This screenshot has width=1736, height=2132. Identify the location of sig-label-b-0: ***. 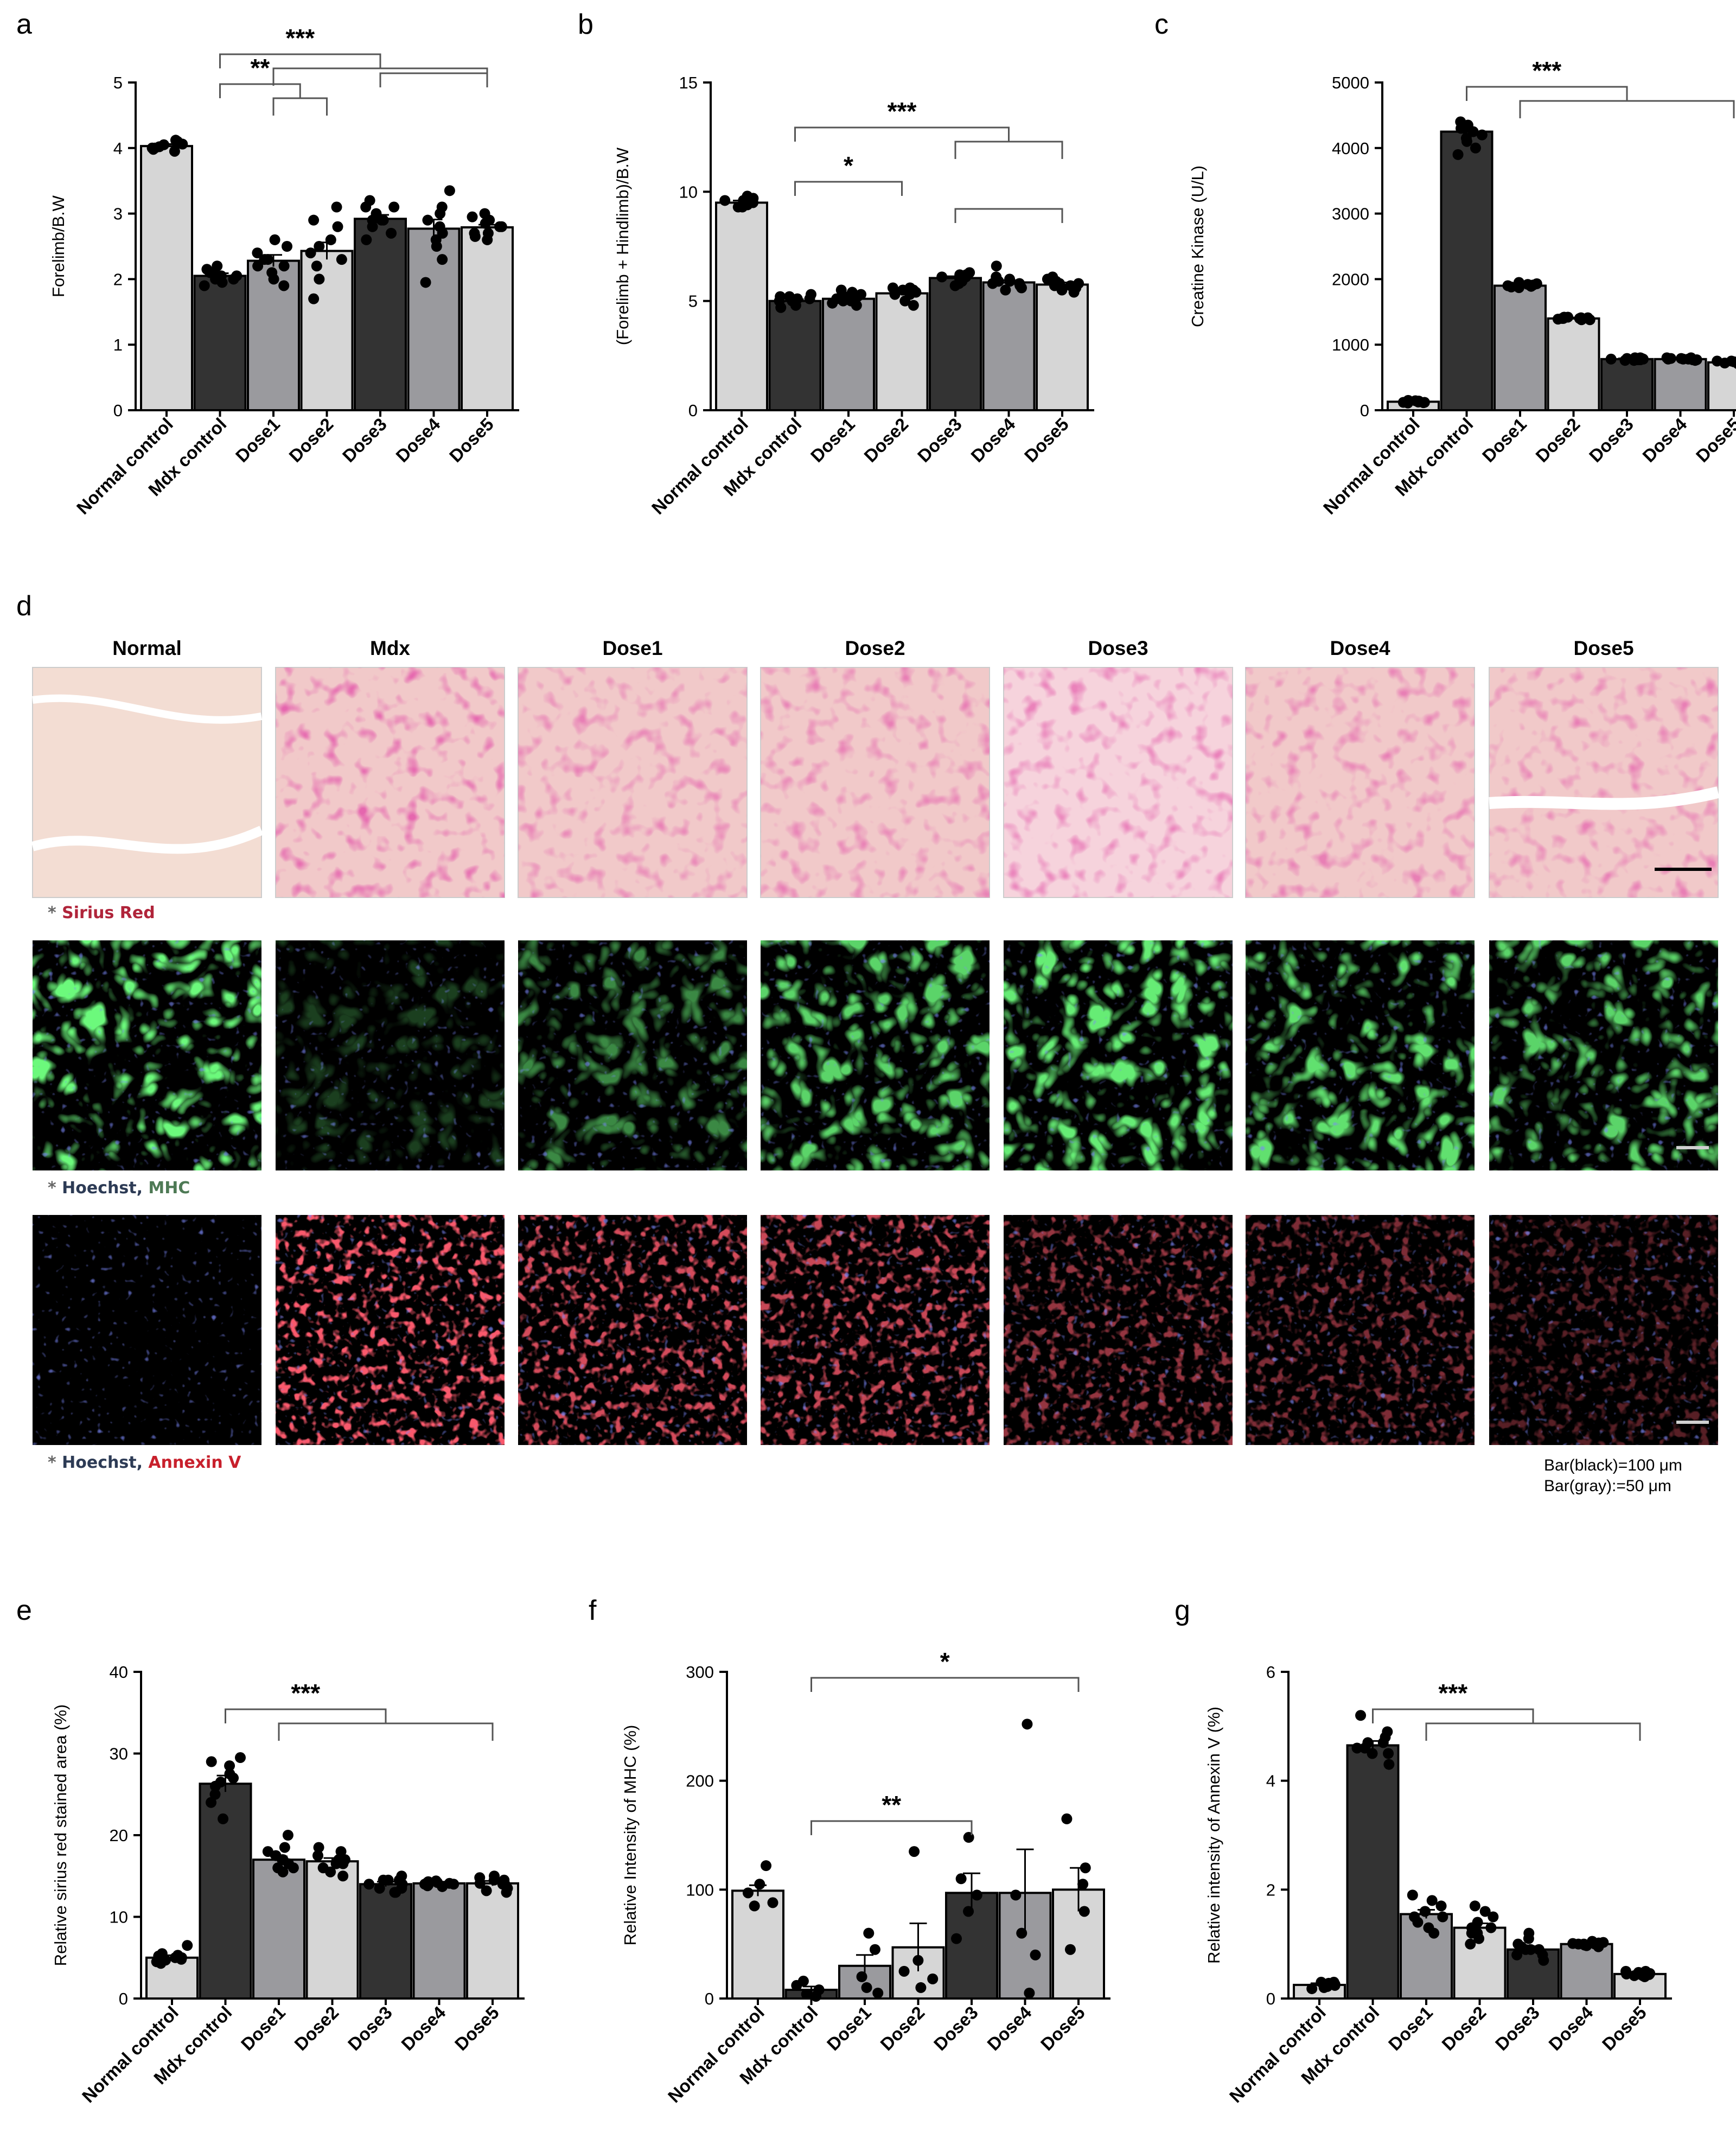
(902, 111).